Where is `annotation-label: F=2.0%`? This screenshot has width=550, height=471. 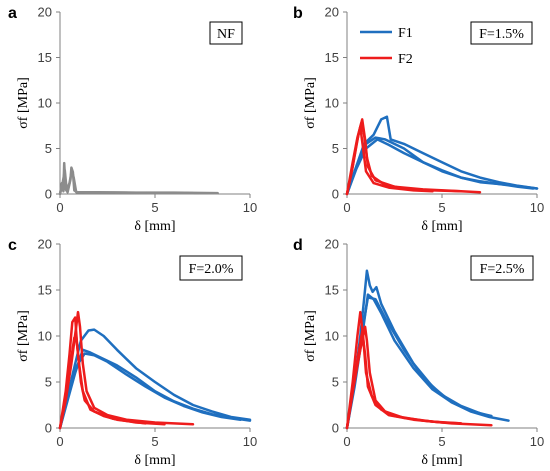 annotation-label: F=2.0% is located at coordinates (211, 269).